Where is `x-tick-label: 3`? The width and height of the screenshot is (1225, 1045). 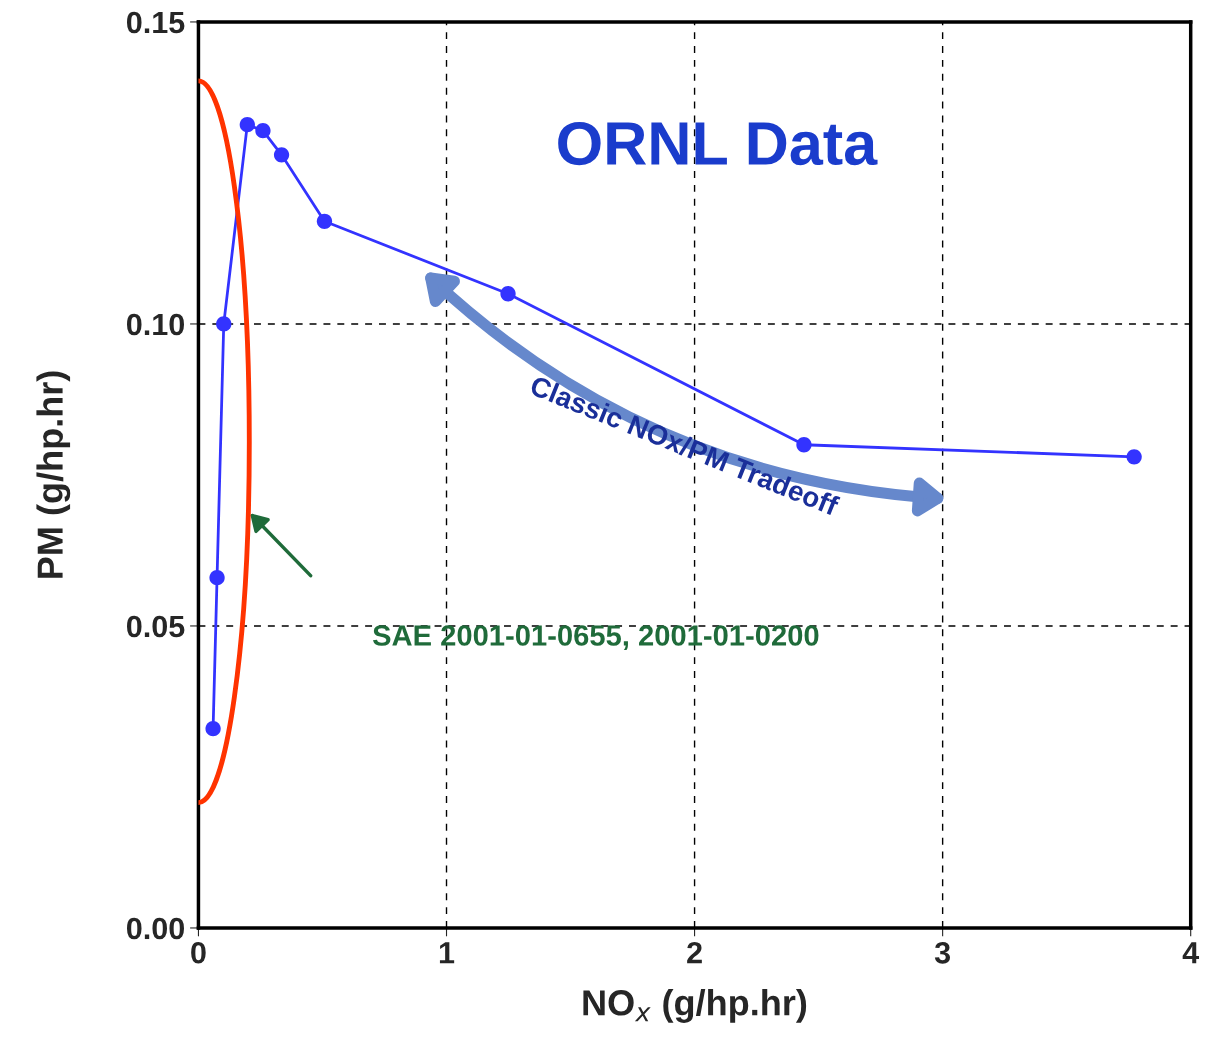 x-tick-label: 3 is located at coordinates (942, 952).